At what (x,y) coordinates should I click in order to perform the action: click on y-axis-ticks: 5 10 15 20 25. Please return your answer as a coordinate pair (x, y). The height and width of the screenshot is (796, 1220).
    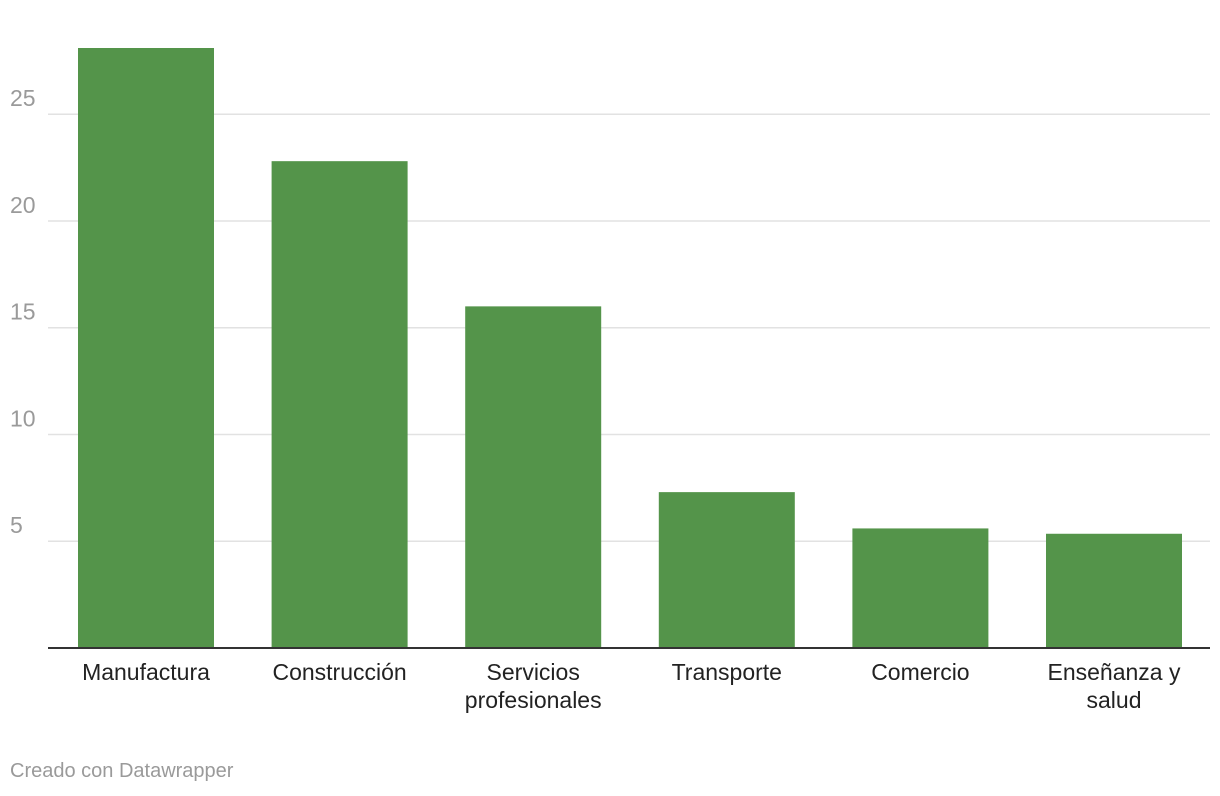
    Looking at the image, I should click on (23, 311).